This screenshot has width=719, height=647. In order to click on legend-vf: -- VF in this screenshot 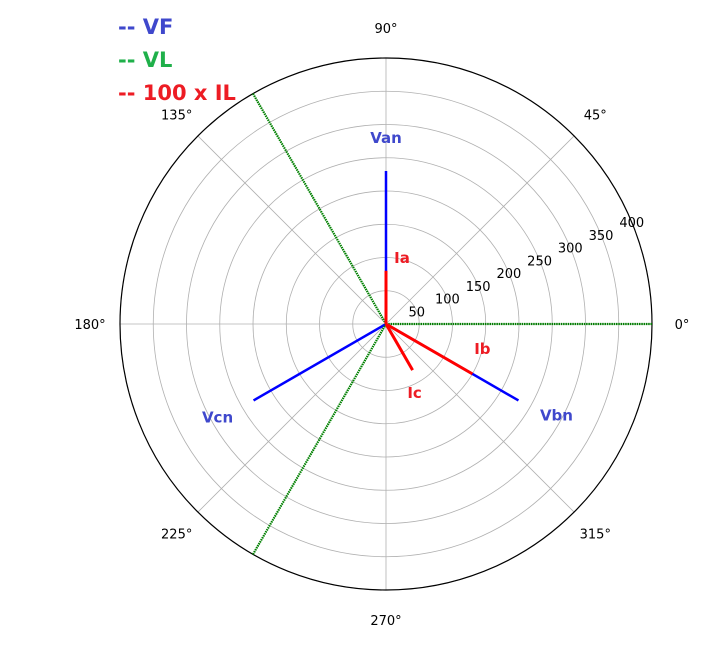, I will do `click(146, 27)`.